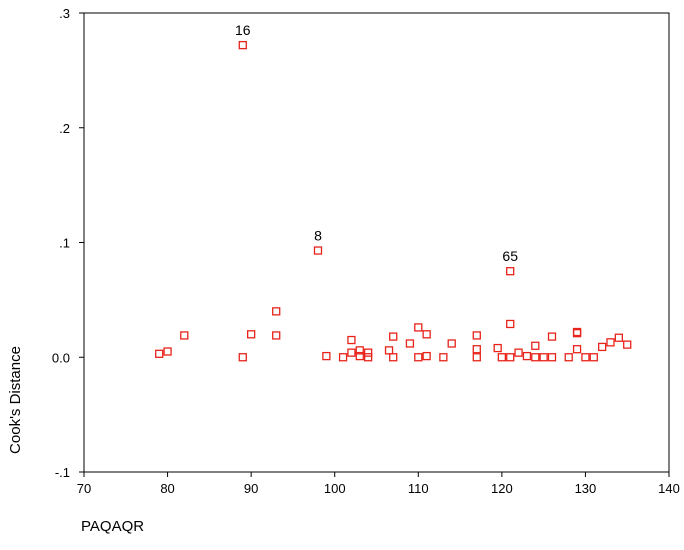 This screenshot has height=550, width=684. What do you see at coordinates (64, 128) in the screenshot?
I see `y-tick-label: .2` at bounding box center [64, 128].